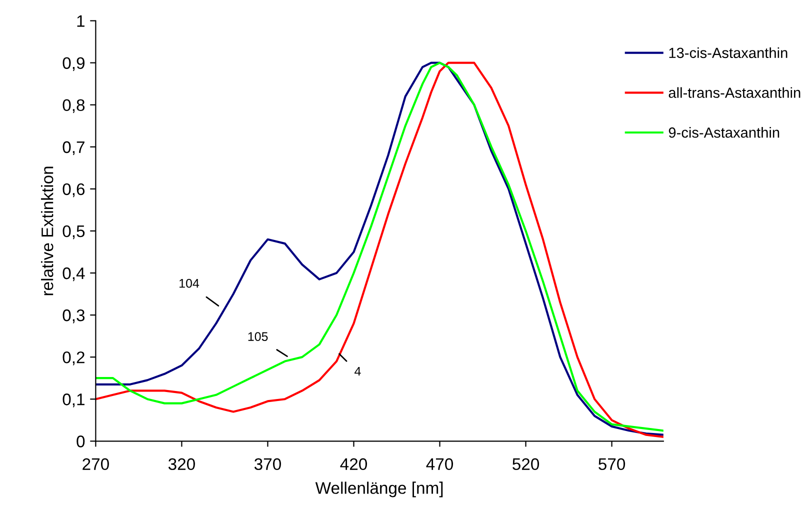  Describe the element at coordinates (73, 274) in the screenshot. I see `y-tick-label: 0,4` at that location.